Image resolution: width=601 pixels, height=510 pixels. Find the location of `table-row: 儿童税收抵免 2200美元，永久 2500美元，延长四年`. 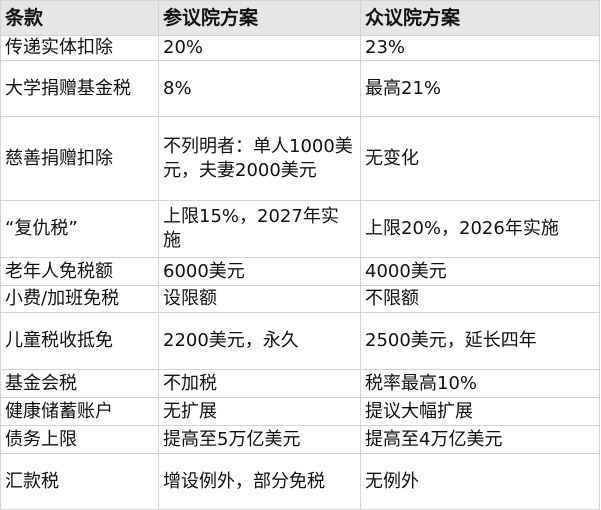

table-row: 儿童税收抵免 2200美元，永久 2500美元，延长四年 is located at coordinates (300, 341).